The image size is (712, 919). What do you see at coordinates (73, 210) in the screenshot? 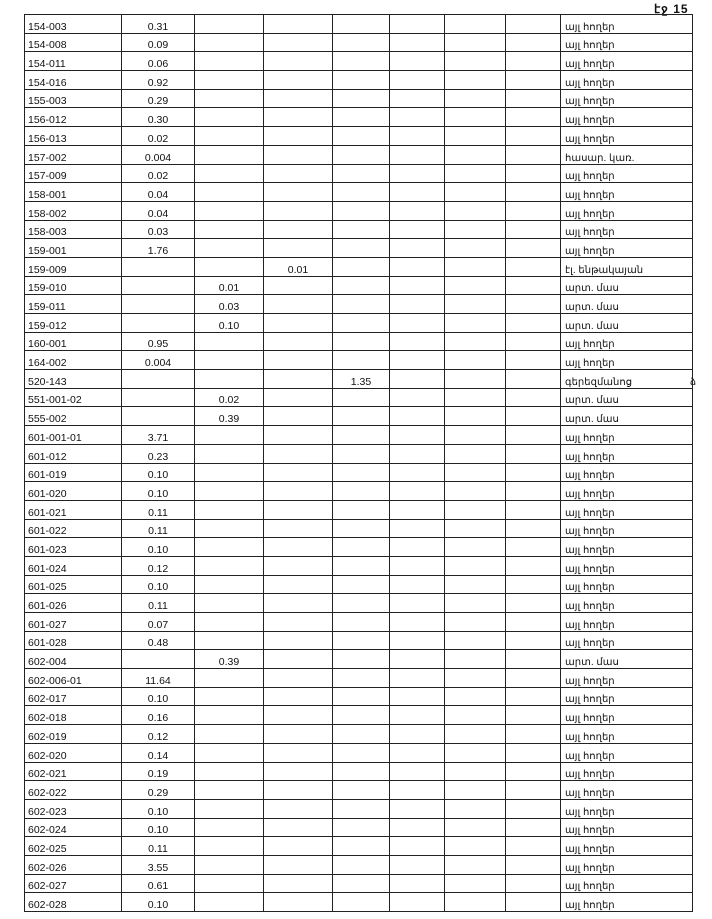
I see `parcel-id: 158-002` at bounding box center [73, 210].